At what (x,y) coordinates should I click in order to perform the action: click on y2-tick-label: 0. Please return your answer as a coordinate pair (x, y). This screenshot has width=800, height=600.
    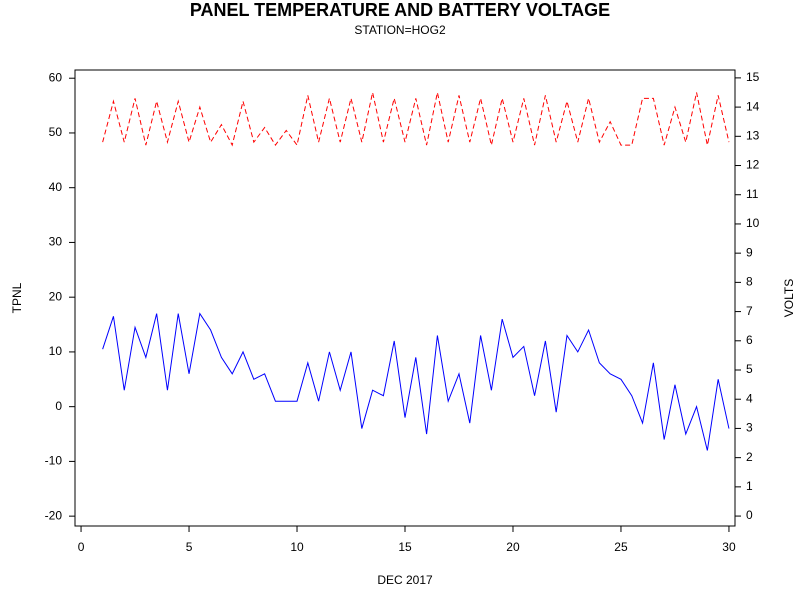
    Looking at the image, I should click on (749, 515).